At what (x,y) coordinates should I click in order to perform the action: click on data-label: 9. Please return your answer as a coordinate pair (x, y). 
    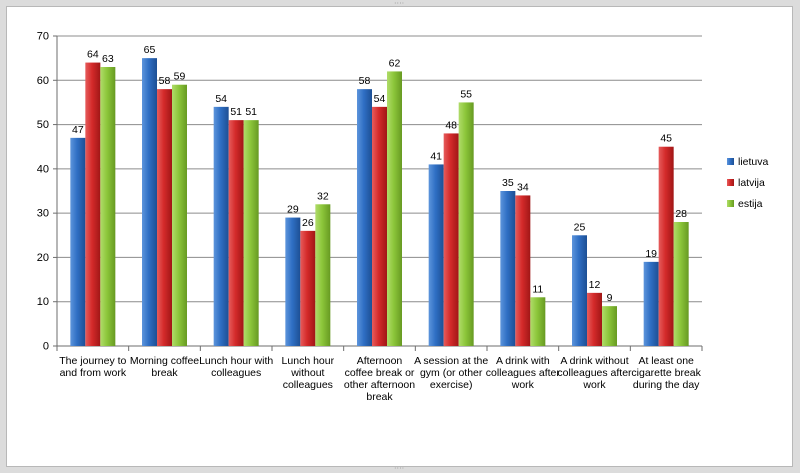
    Looking at the image, I should click on (610, 298).